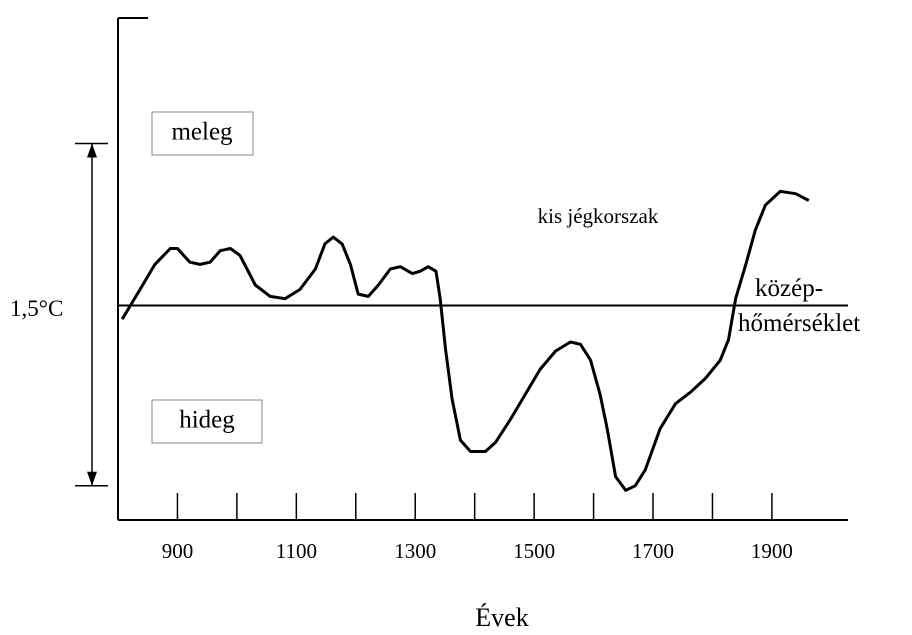 The image size is (912, 635). What do you see at coordinates (653, 551) in the screenshot?
I see `x-tick-label: 1700` at bounding box center [653, 551].